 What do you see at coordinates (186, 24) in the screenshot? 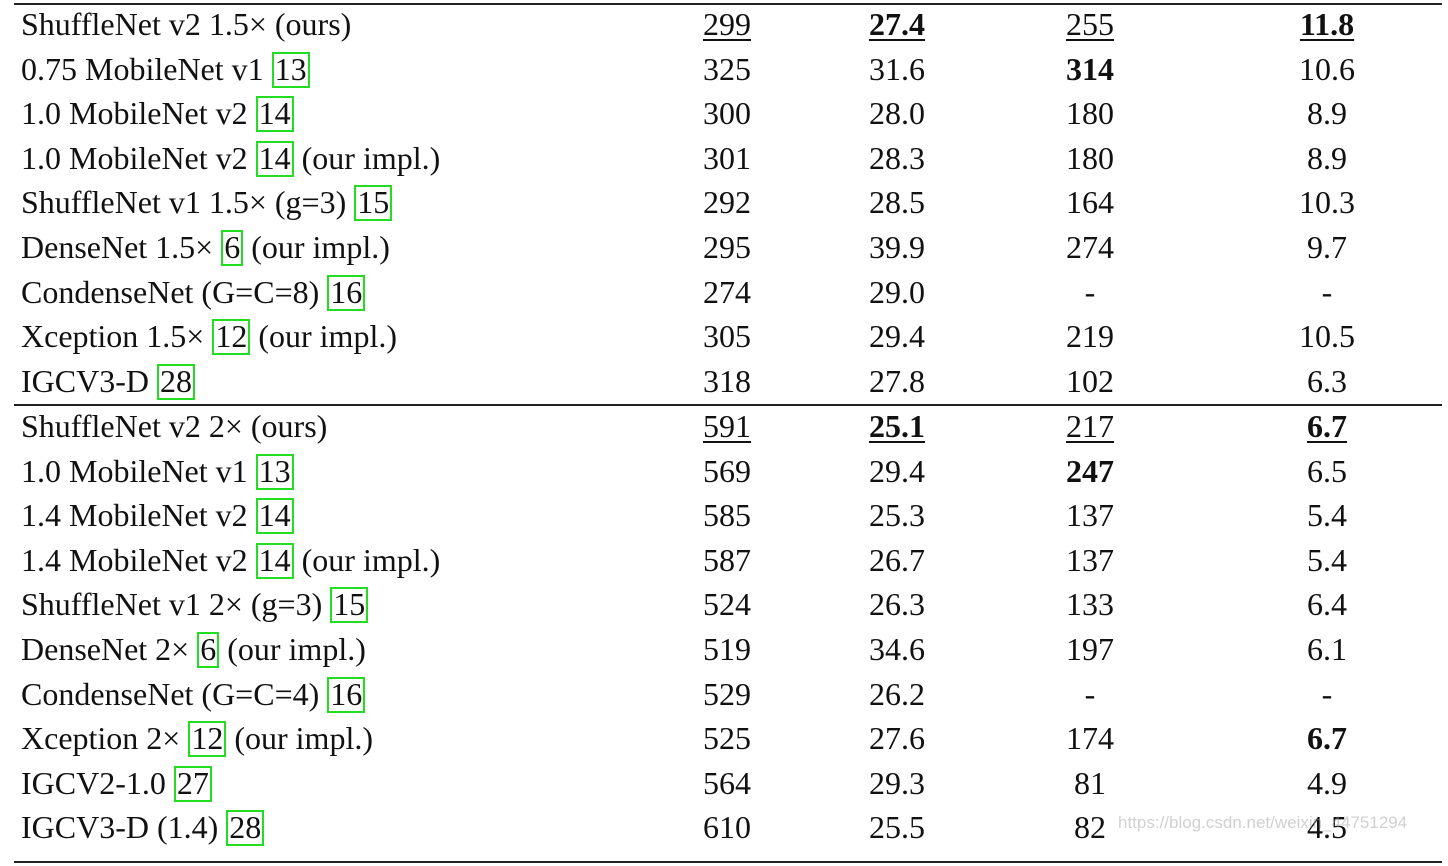
I see `model-name-text: ShuffleNet v2 1.5× (ours)` at bounding box center [186, 24].